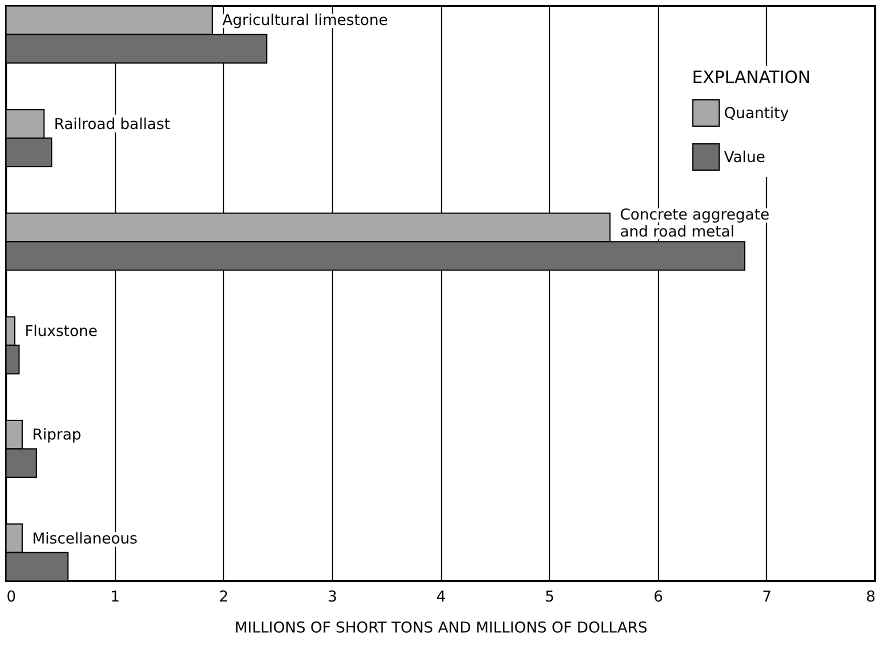 The height and width of the screenshot is (649, 889). What do you see at coordinates (11, 597) in the screenshot?
I see `x-tick-label: 0` at bounding box center [11, 597].